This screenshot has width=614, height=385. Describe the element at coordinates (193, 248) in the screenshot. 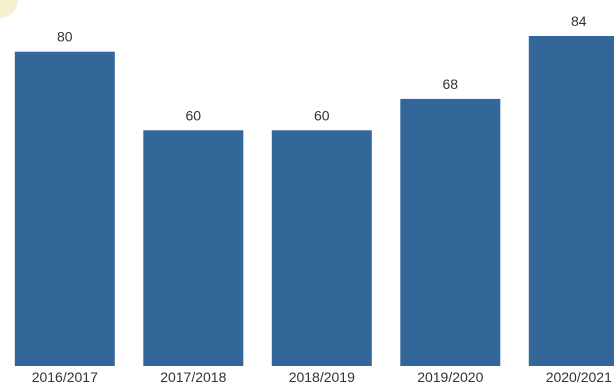

I see `bar-2017-2018` at that location.